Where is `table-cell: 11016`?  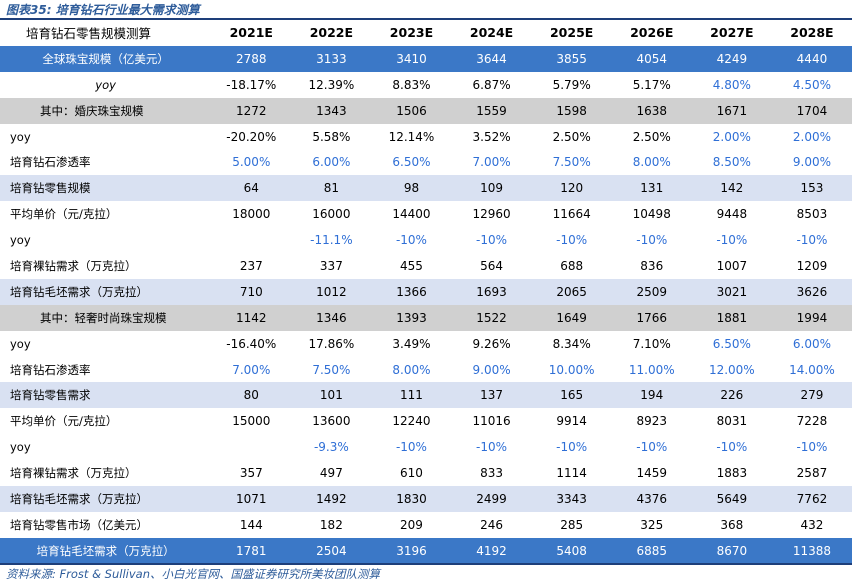 table-cell: 11016 is located at coordinates (491, 421).